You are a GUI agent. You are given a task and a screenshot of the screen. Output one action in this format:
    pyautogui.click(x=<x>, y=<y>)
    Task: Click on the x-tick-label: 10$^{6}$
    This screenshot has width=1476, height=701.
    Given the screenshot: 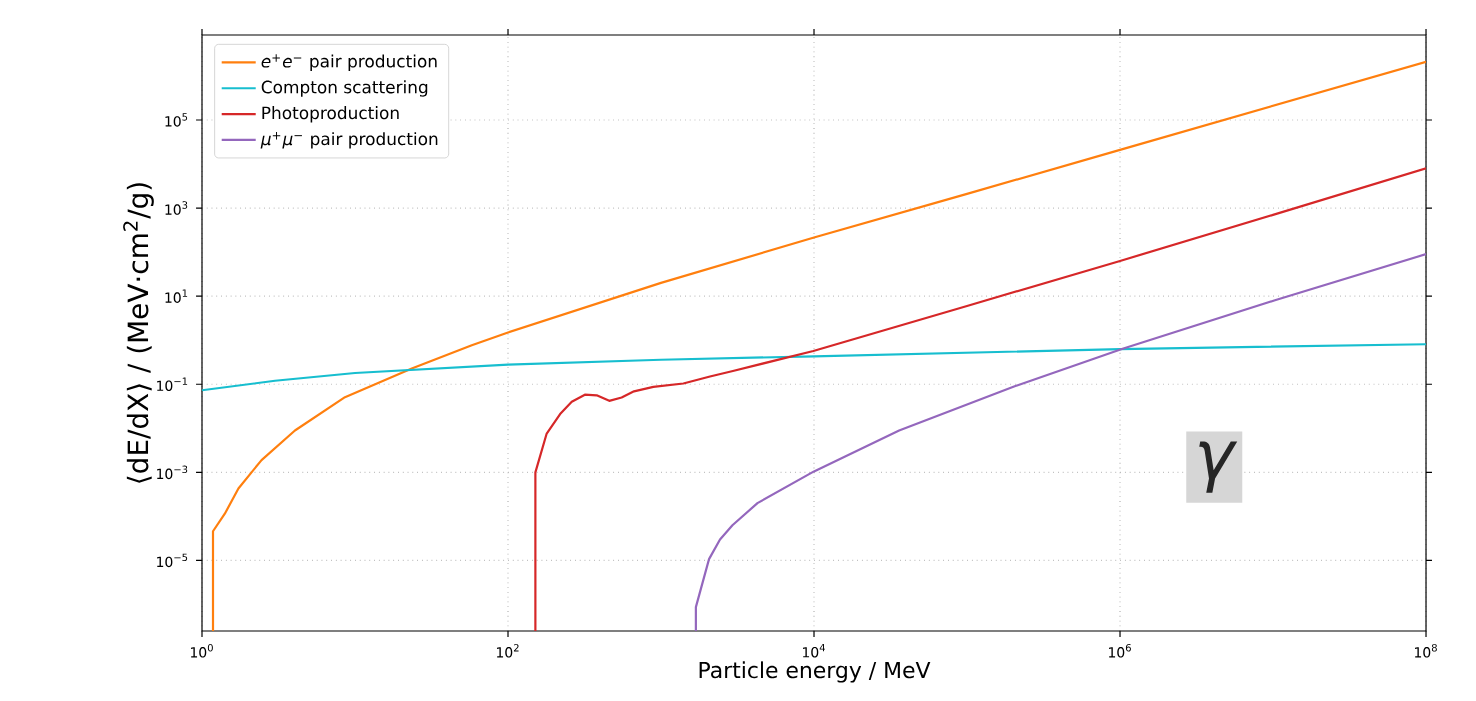 What is the action you would take?
    pyautogui.click(x=1120, y=651)
    